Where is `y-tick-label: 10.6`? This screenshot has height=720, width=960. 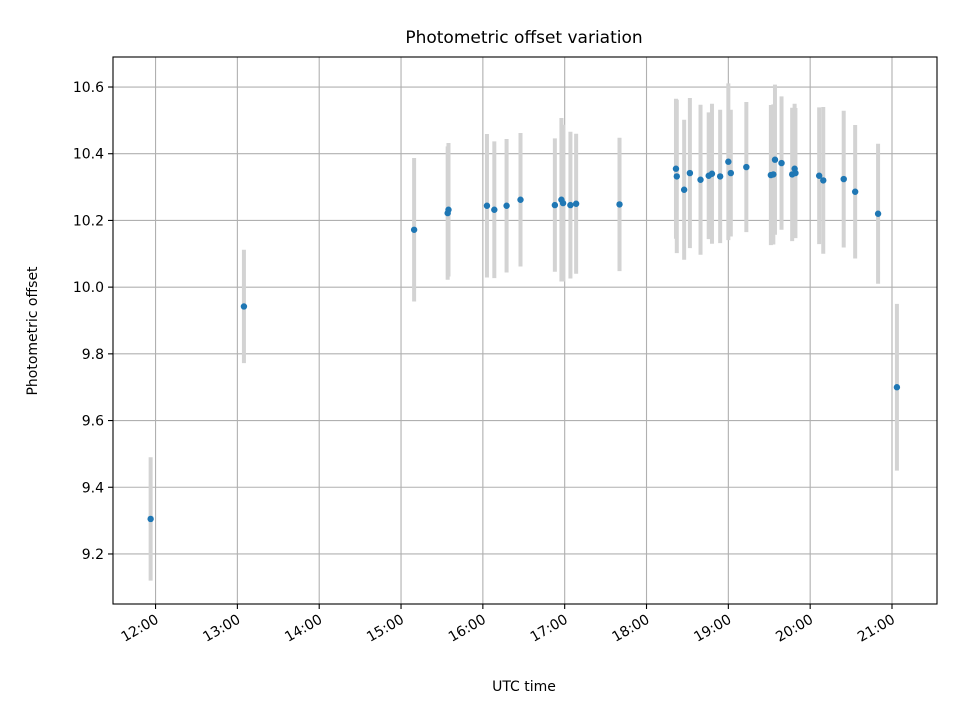 y-tick-label: 10.6 is located at coordinates (88, 88).